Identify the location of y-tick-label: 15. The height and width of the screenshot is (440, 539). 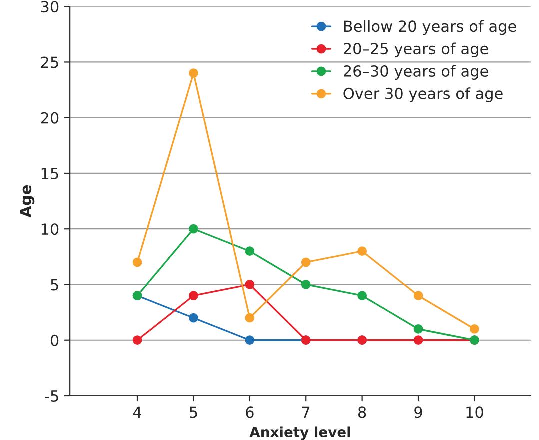
(50, 174).